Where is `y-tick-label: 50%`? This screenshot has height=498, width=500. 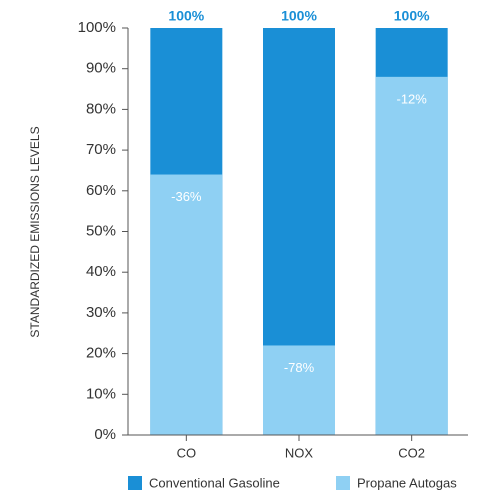 y-tick-label: 50% is located at coordinates (101, 230).